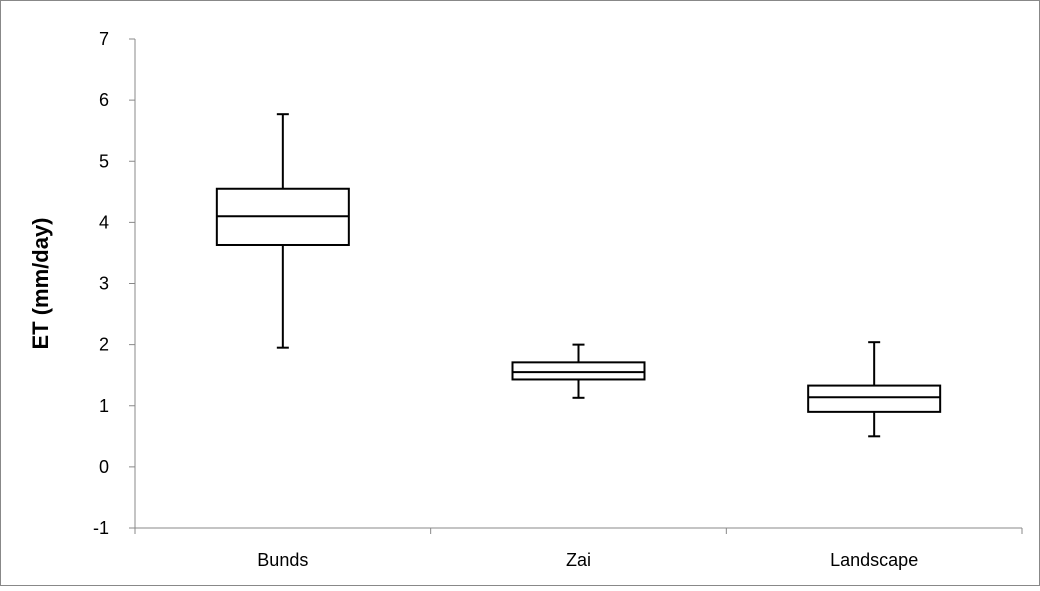 The image size is (1040, 591). What do you see at coordinates (104, 39) in the screenshot?
I see `y-tick-label: 7` at bounding box center [104, 39].